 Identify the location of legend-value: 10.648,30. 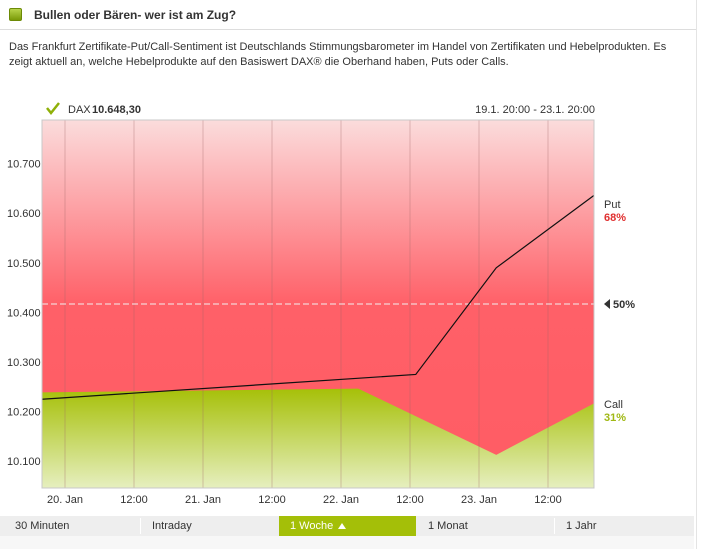
(116, 110).